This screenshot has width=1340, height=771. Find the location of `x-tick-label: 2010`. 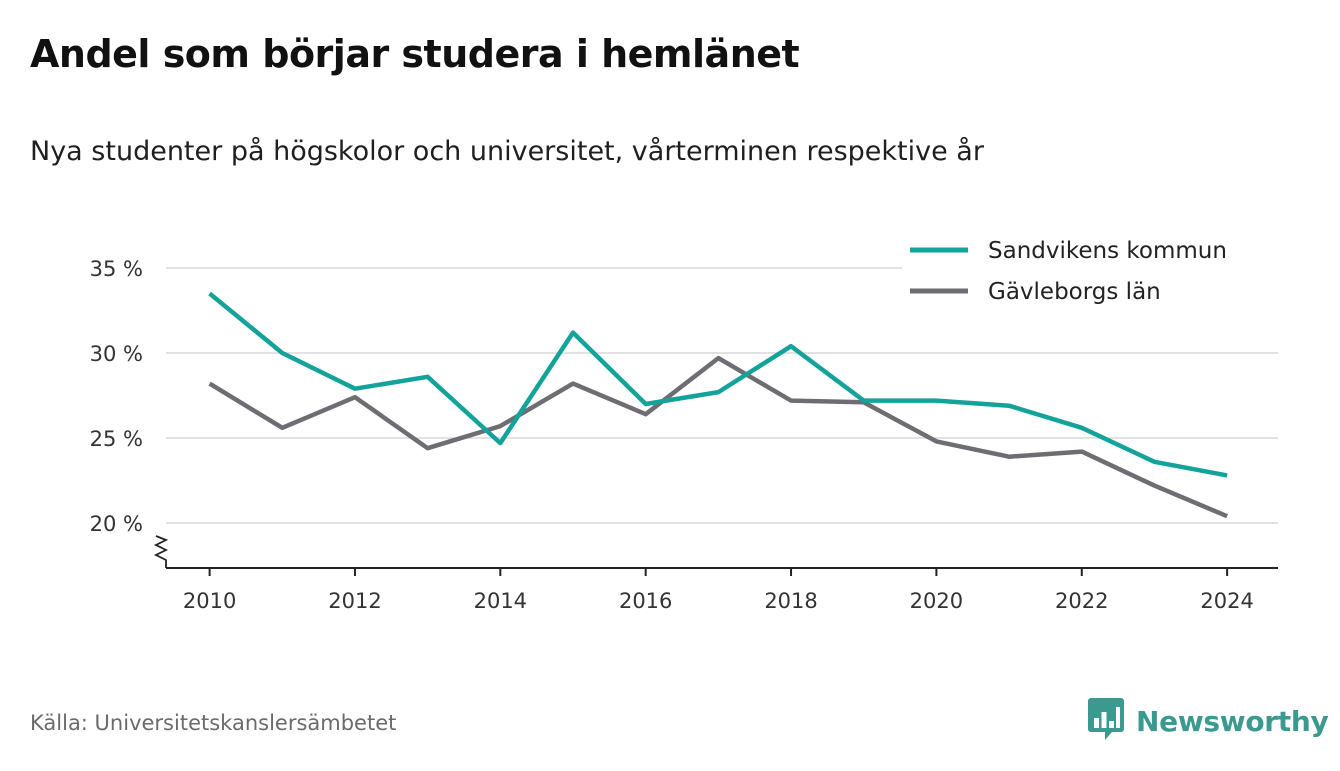

x-tick-label: 2010 is located at coordinates (209, 601).